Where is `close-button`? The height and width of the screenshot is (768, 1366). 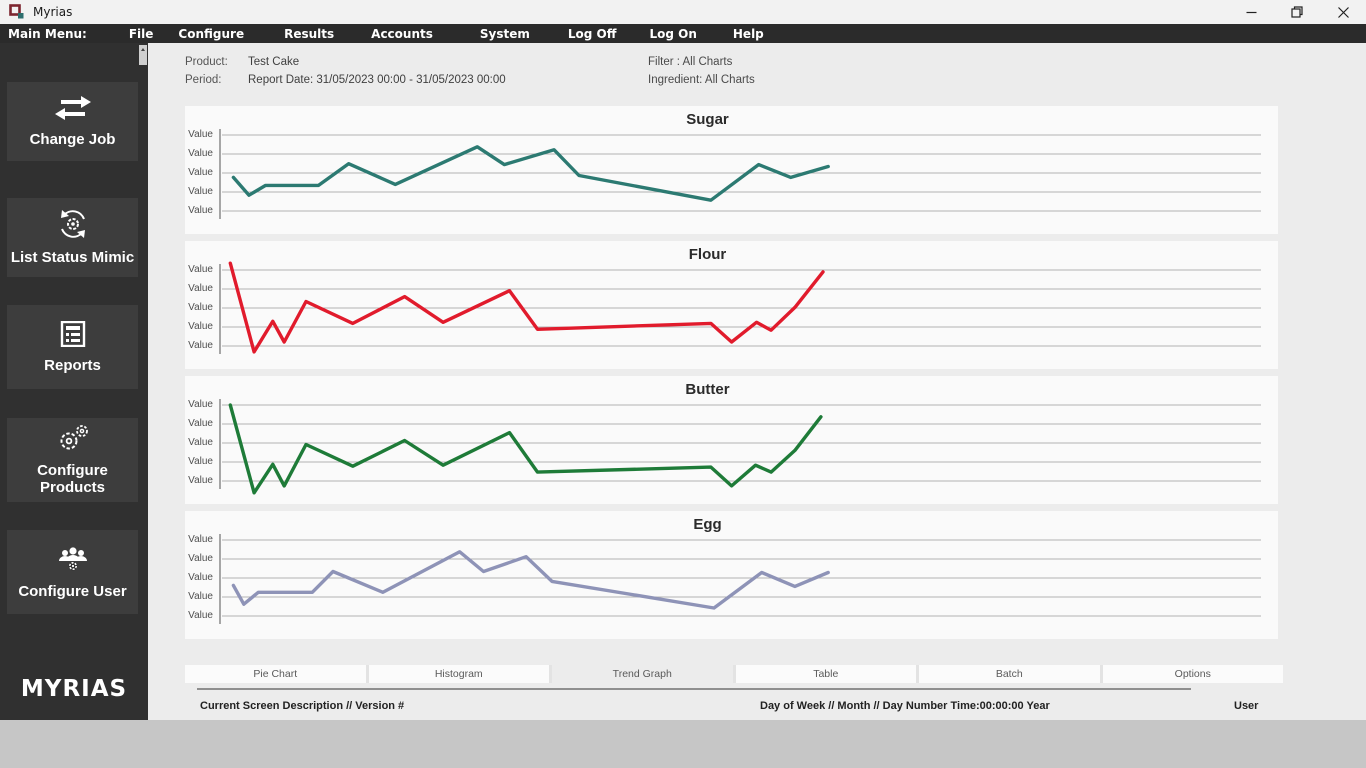
close-button is located at coordinates (1343, 12).